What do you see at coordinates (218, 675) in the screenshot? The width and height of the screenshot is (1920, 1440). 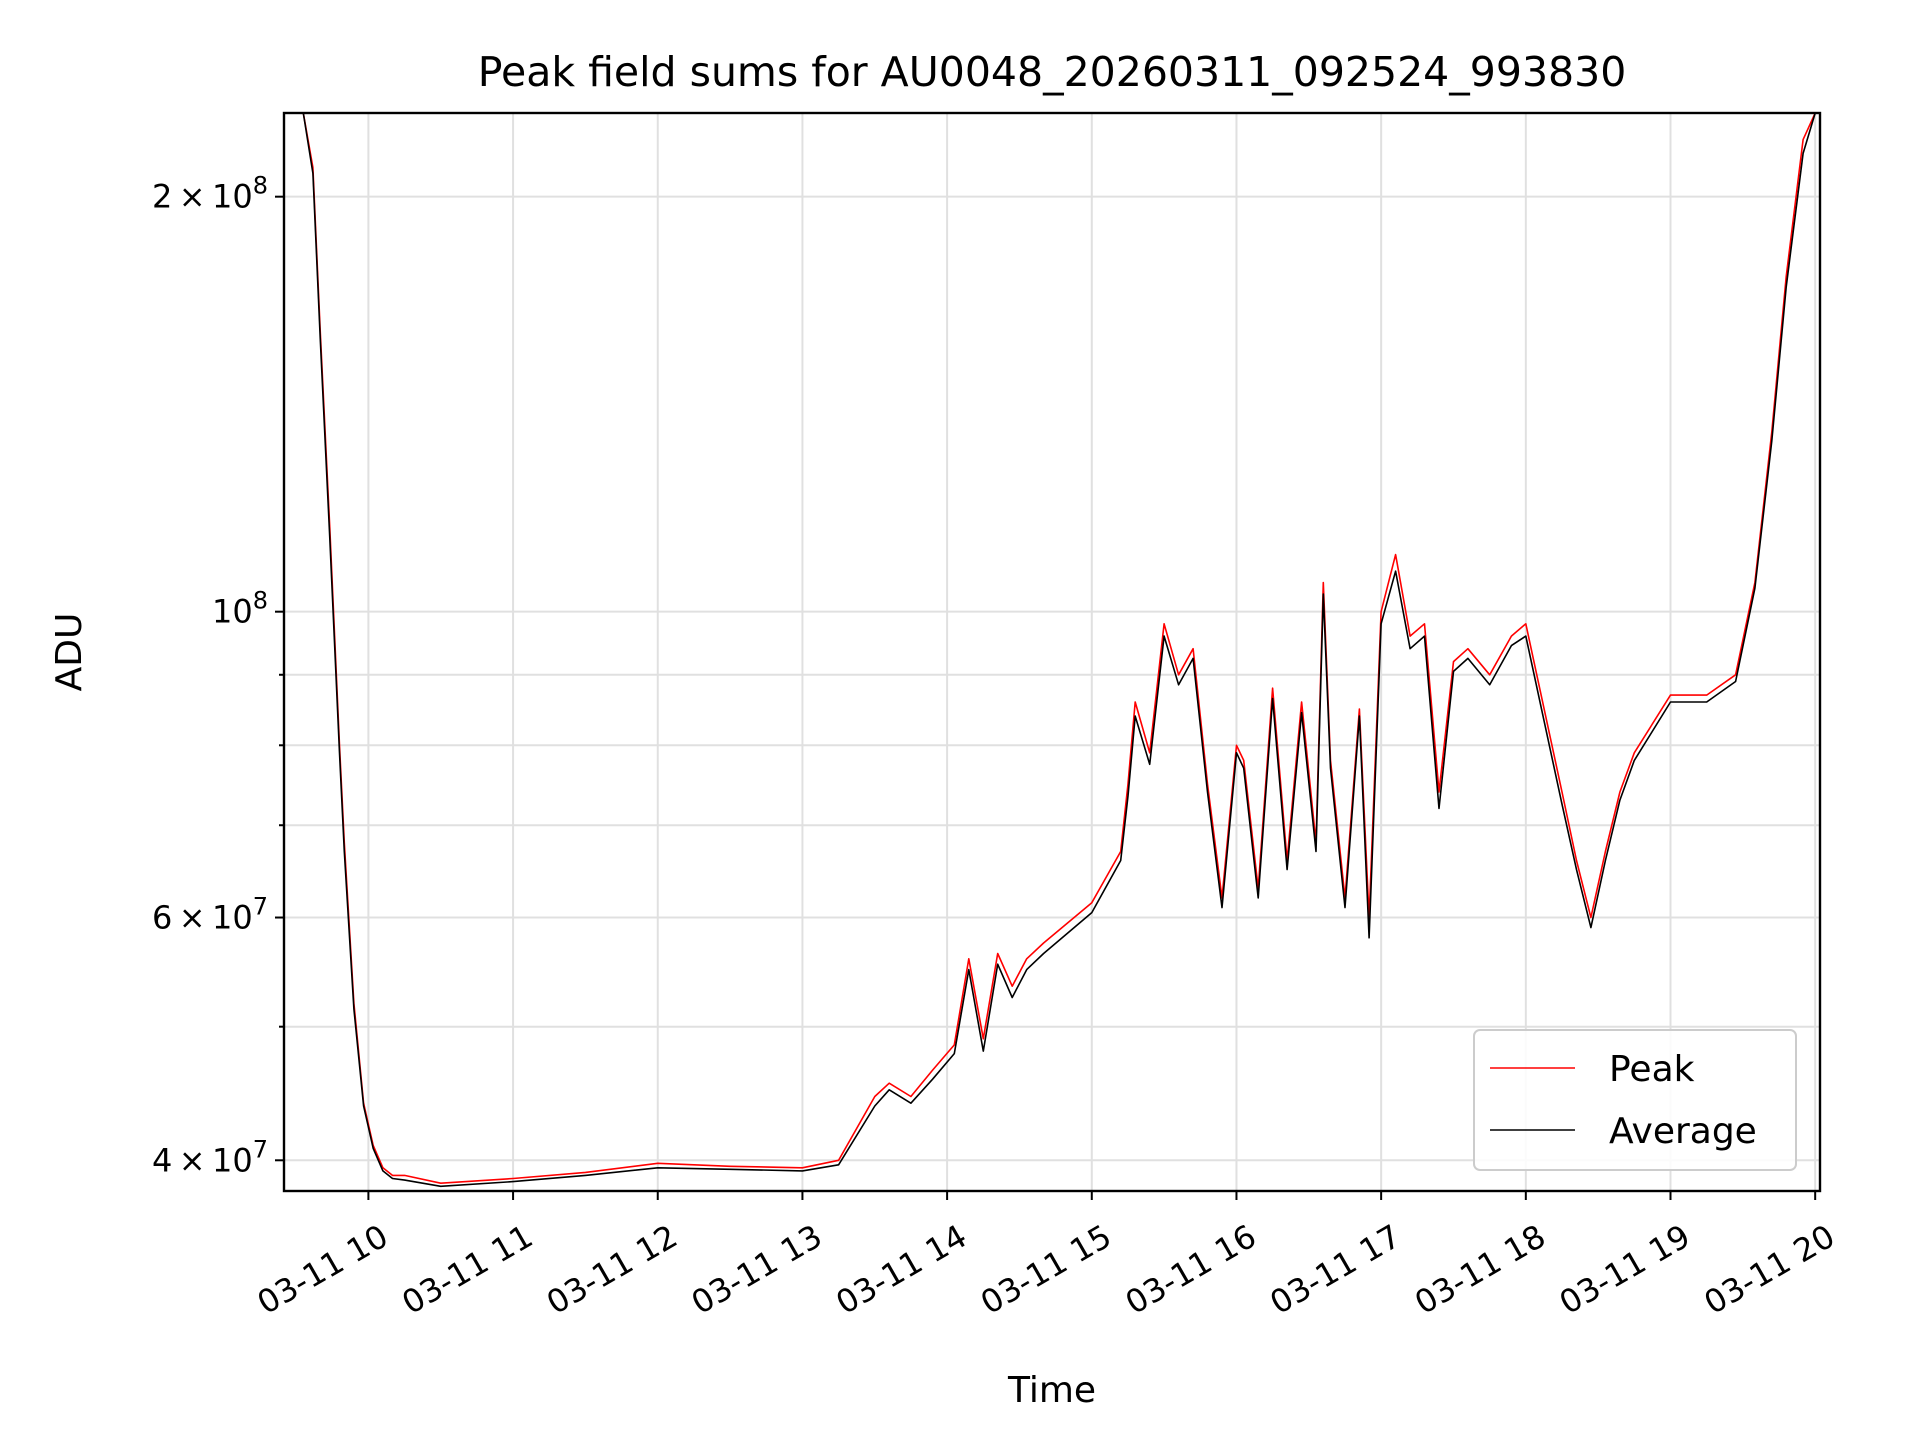 I see `y-axis: 4 × 107 6 × 107 108 2 × 108` at bounding box center [218, 675].